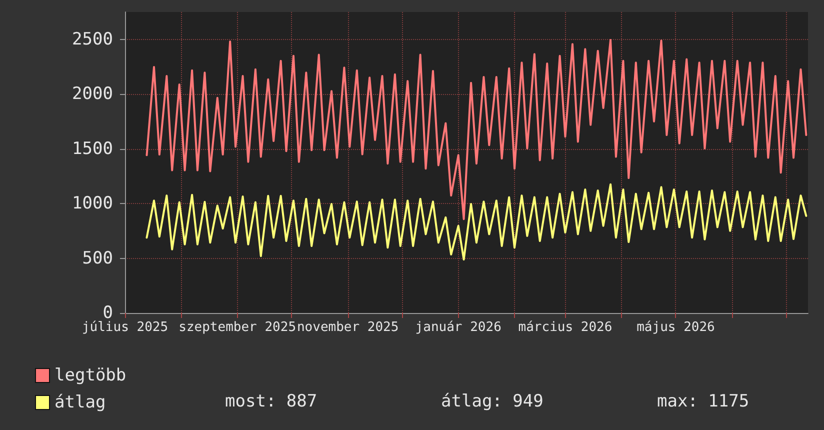  What do you see at coordinates (80, 402) in the screenshot?
I see `legend-label: átlag` at bounding box center [80, 402].